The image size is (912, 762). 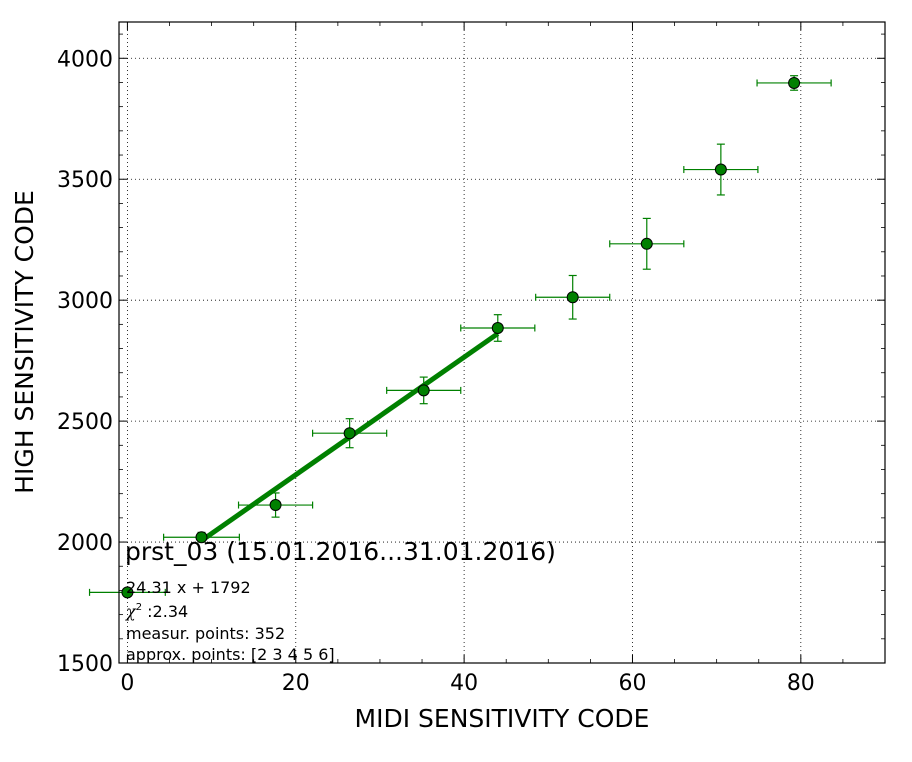 I want to click on y-axis-title: HIGH SENSITIVITY CODE, so click(x=24, y=342).